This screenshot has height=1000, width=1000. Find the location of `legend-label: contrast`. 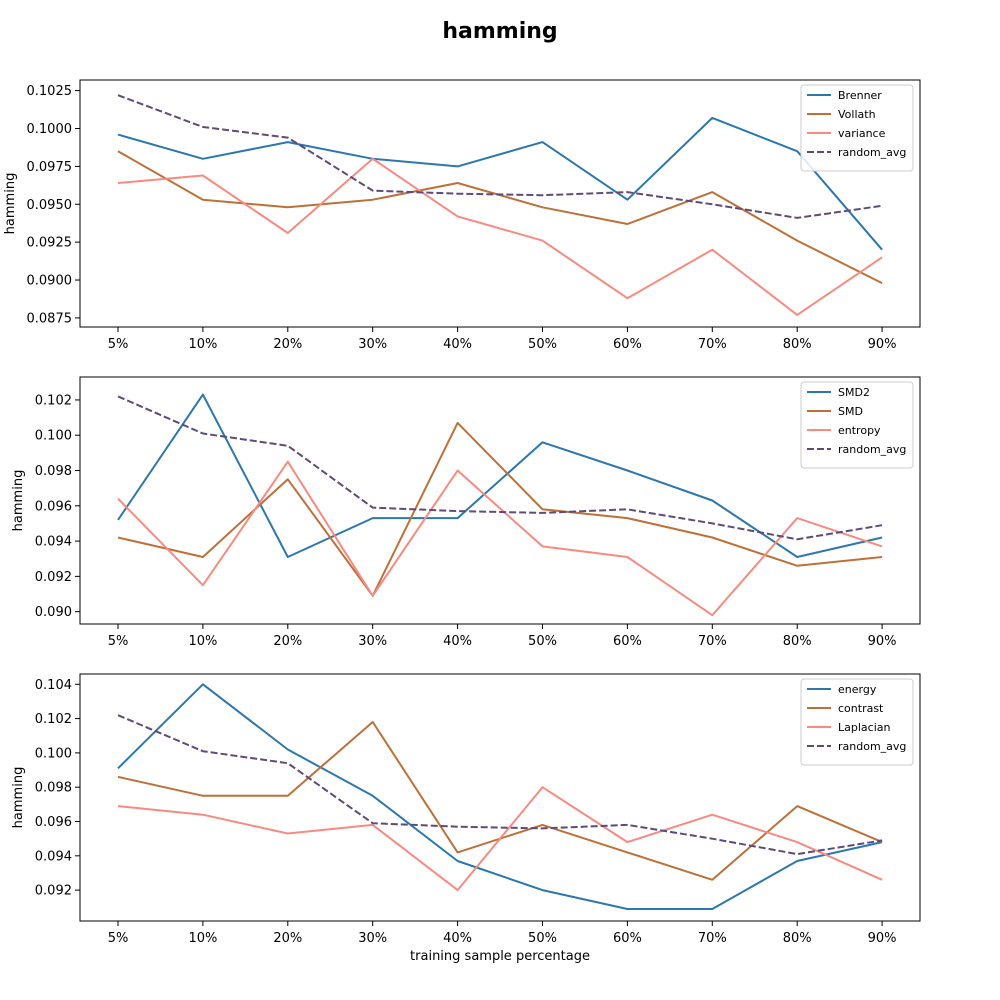

legend-label: contrast is located at coordinates (861, 708).